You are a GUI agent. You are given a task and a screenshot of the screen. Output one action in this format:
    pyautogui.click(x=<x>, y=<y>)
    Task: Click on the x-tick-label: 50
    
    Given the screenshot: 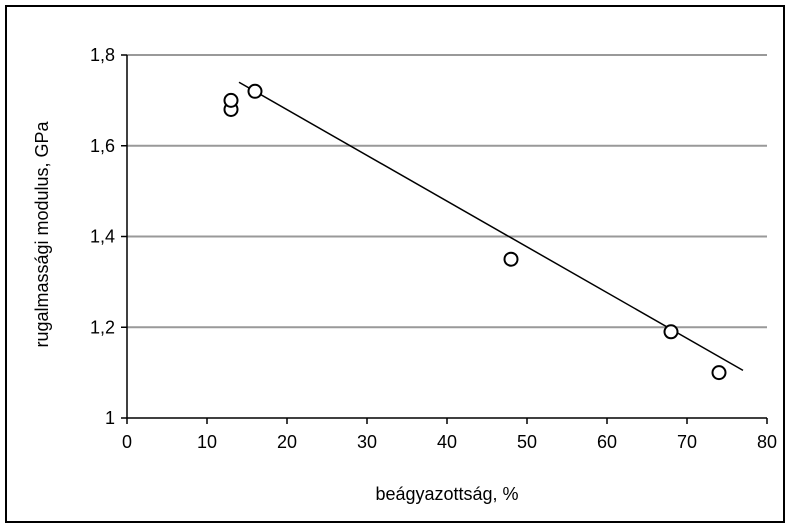 What is the action you would take?
    pyautogui.click(x=527, y=442)
    